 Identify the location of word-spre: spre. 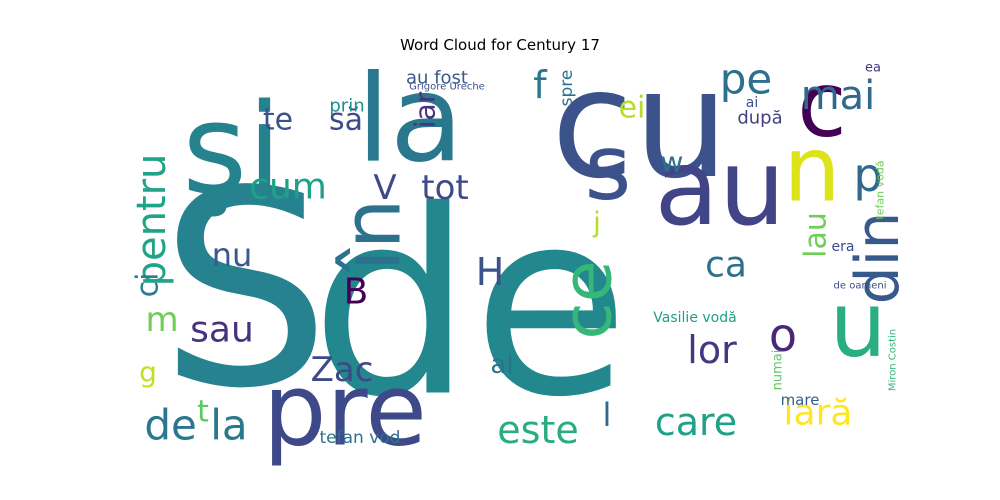
(567, 88).